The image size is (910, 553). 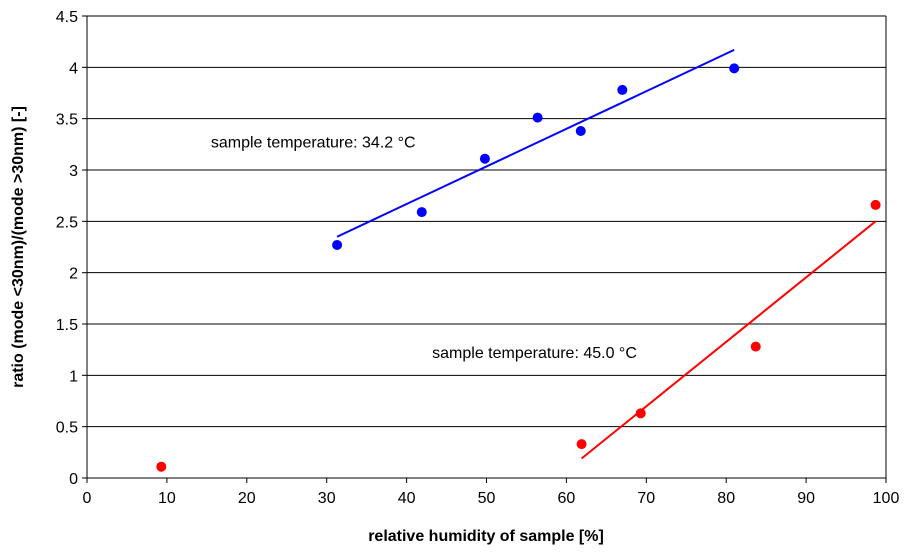 I want to click on y-tick-label: 1.5, so click(x=67, y=325).